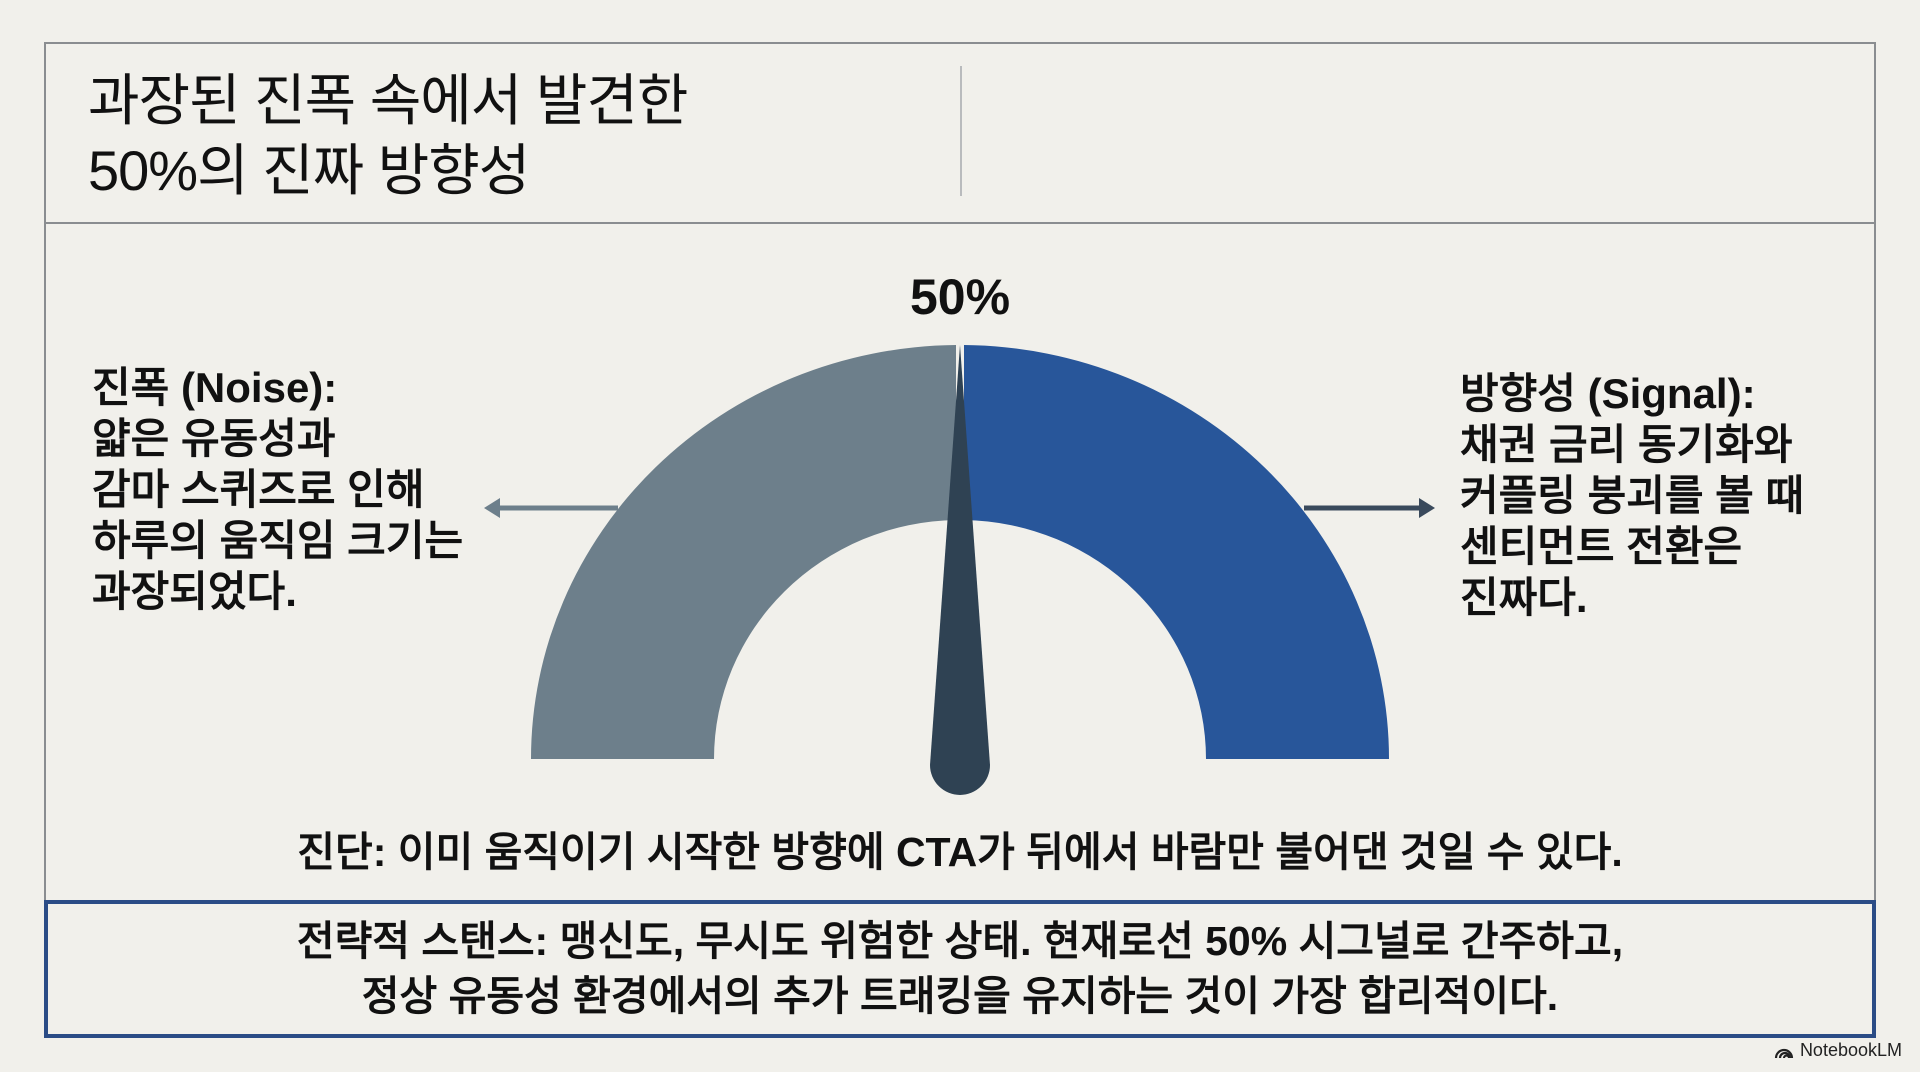 The width and height of the screenshot is (1920, 1072). Describe the element at coordinates (960, 996) in the screenshot. I see `strategy-line-2: 정상 유동성 환경에서의 추가 트래킹을 유지하는 것이 가장 합리적이다.` at that location.